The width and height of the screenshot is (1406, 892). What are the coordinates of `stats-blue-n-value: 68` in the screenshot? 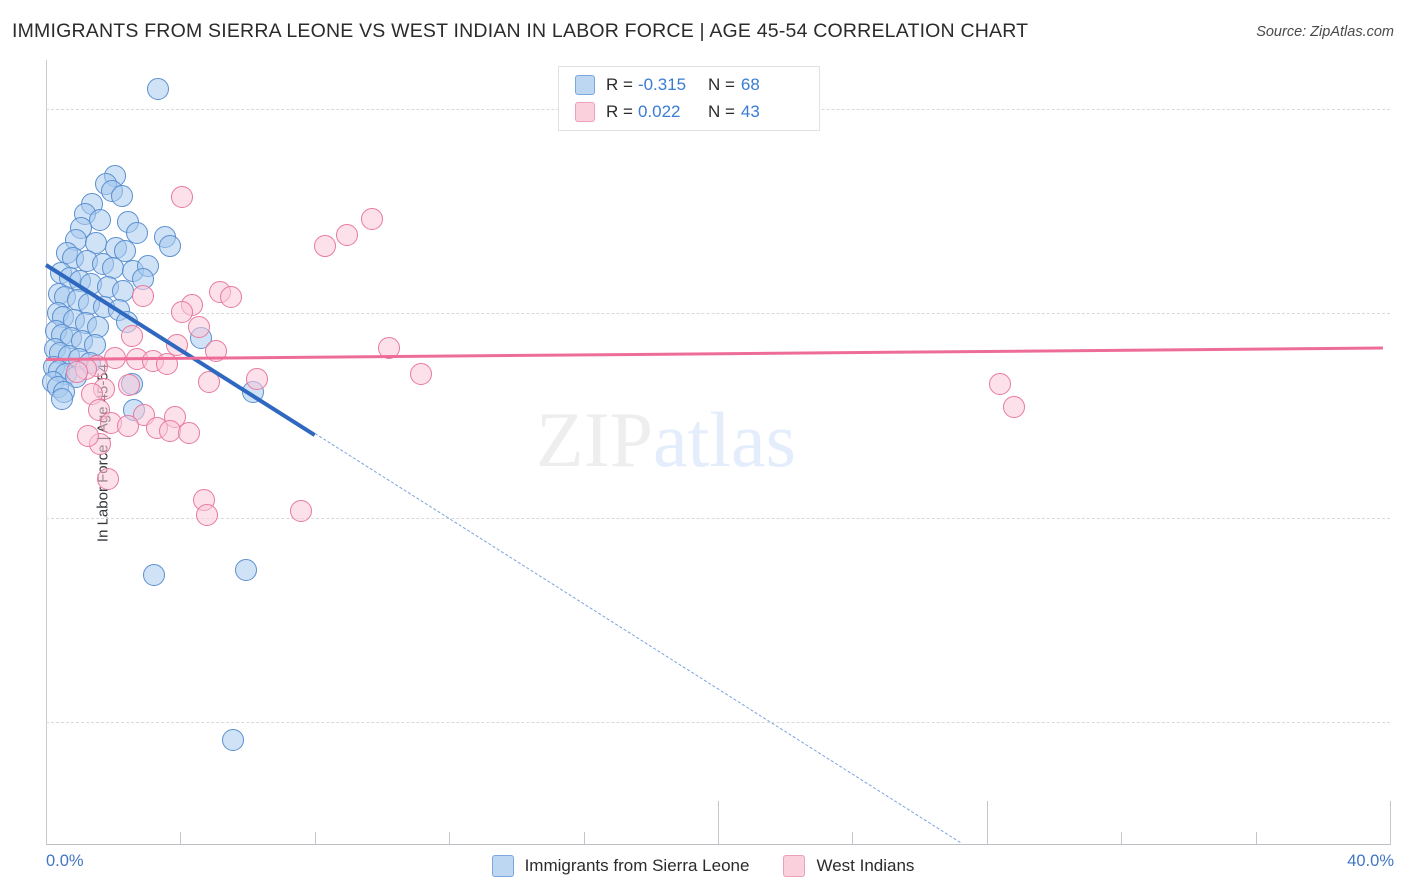 It's located at (750, 84).